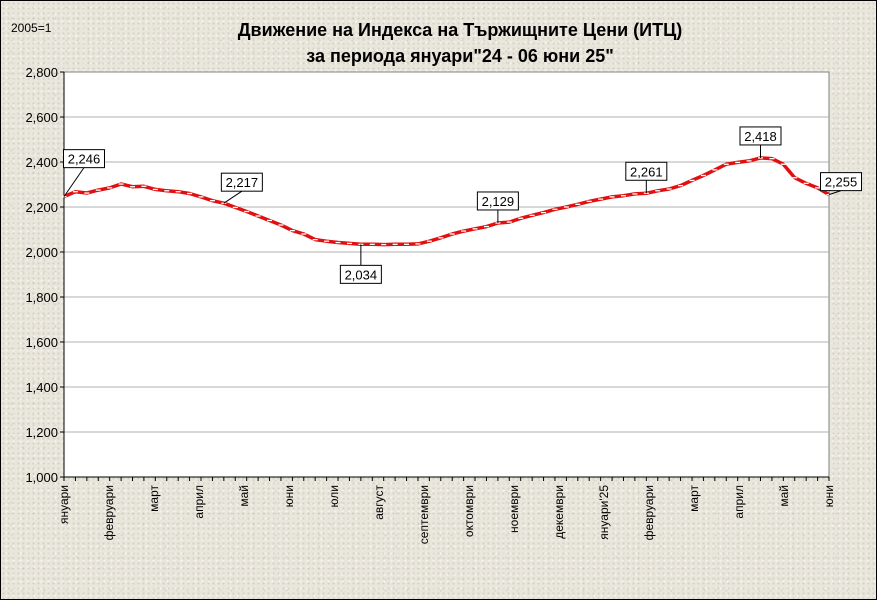  What do you see at coordinates (514, 509) in the screenshot?
I see `x-tick-label: ноември` at bounding box center [514, 509].